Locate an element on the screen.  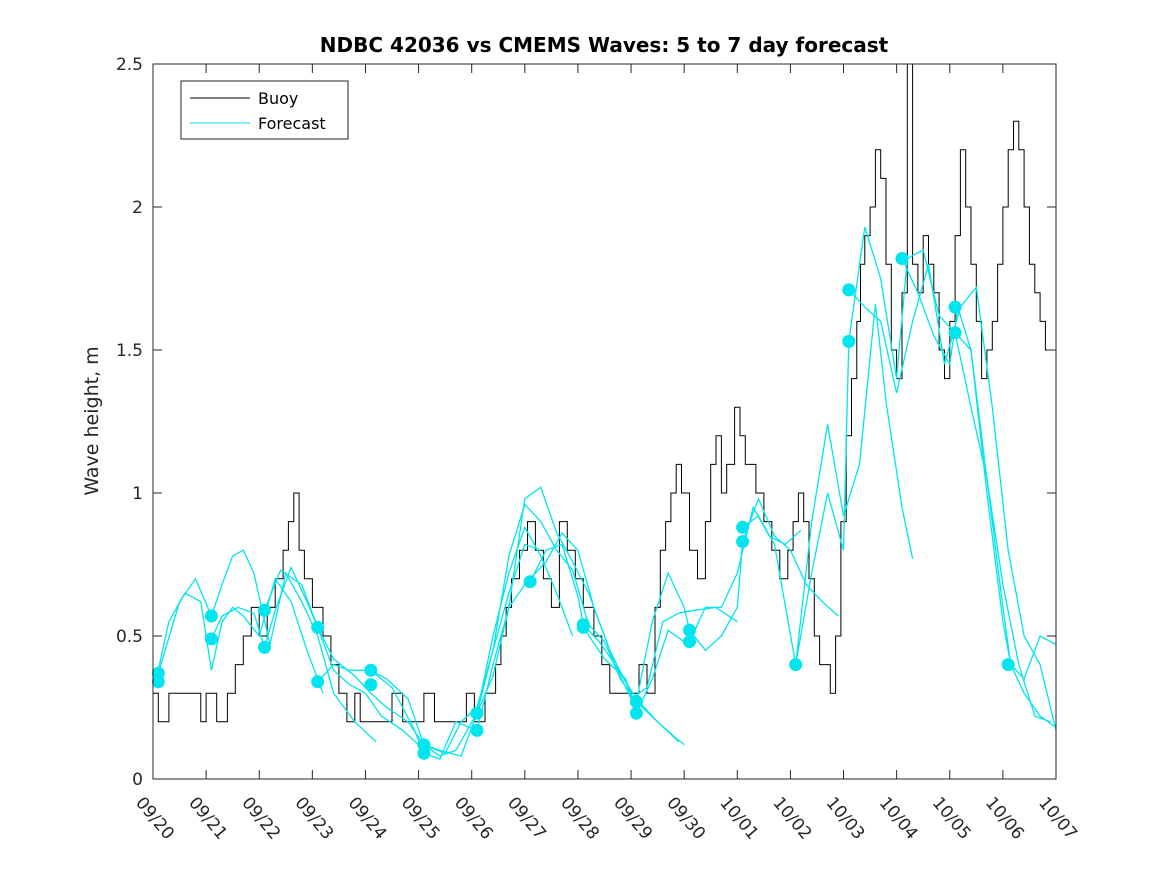
y-tick-label: 1 is located at coordinates (137, 494).